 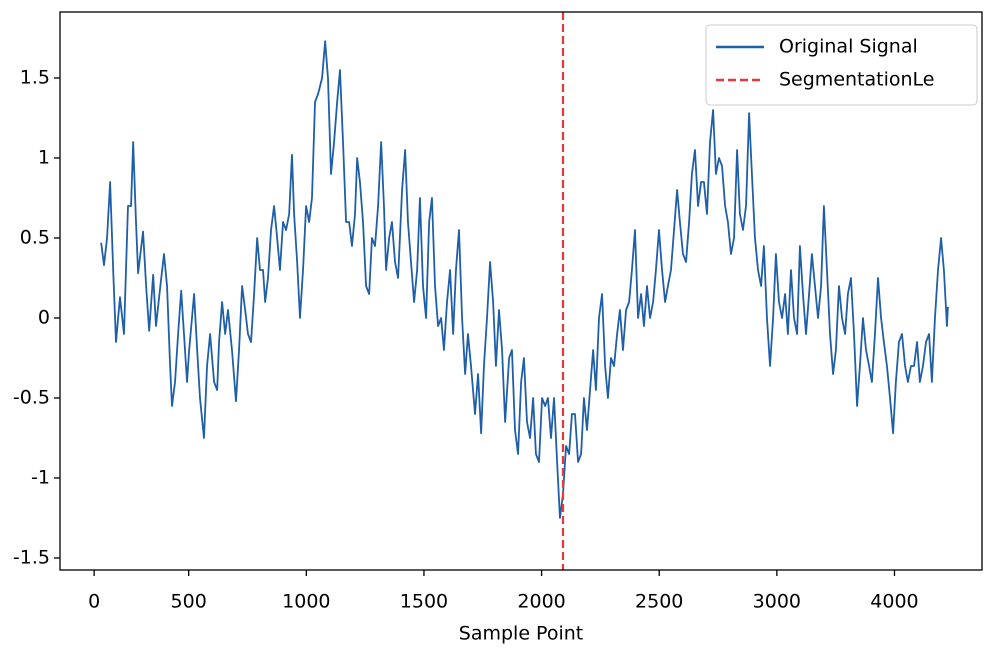 I want to click on y-tick-label: 1.5, so click(x=35, y=78).